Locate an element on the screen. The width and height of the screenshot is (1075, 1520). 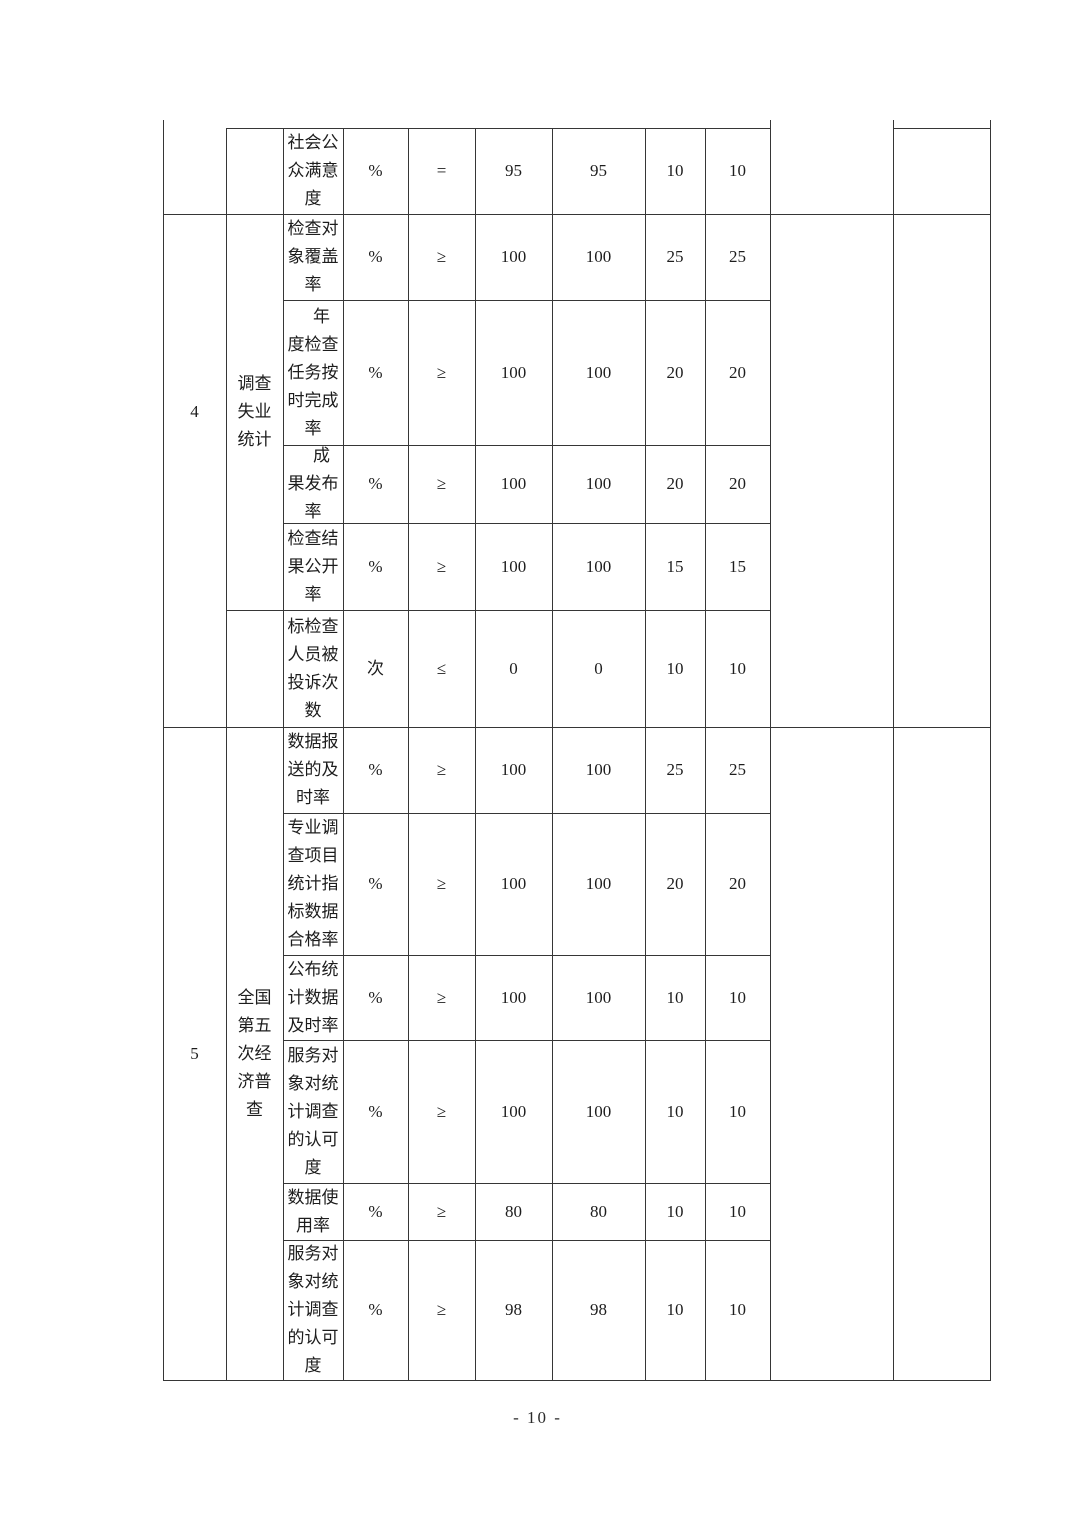
actual-value-cell: 95 is located at coordinates (598, 170).